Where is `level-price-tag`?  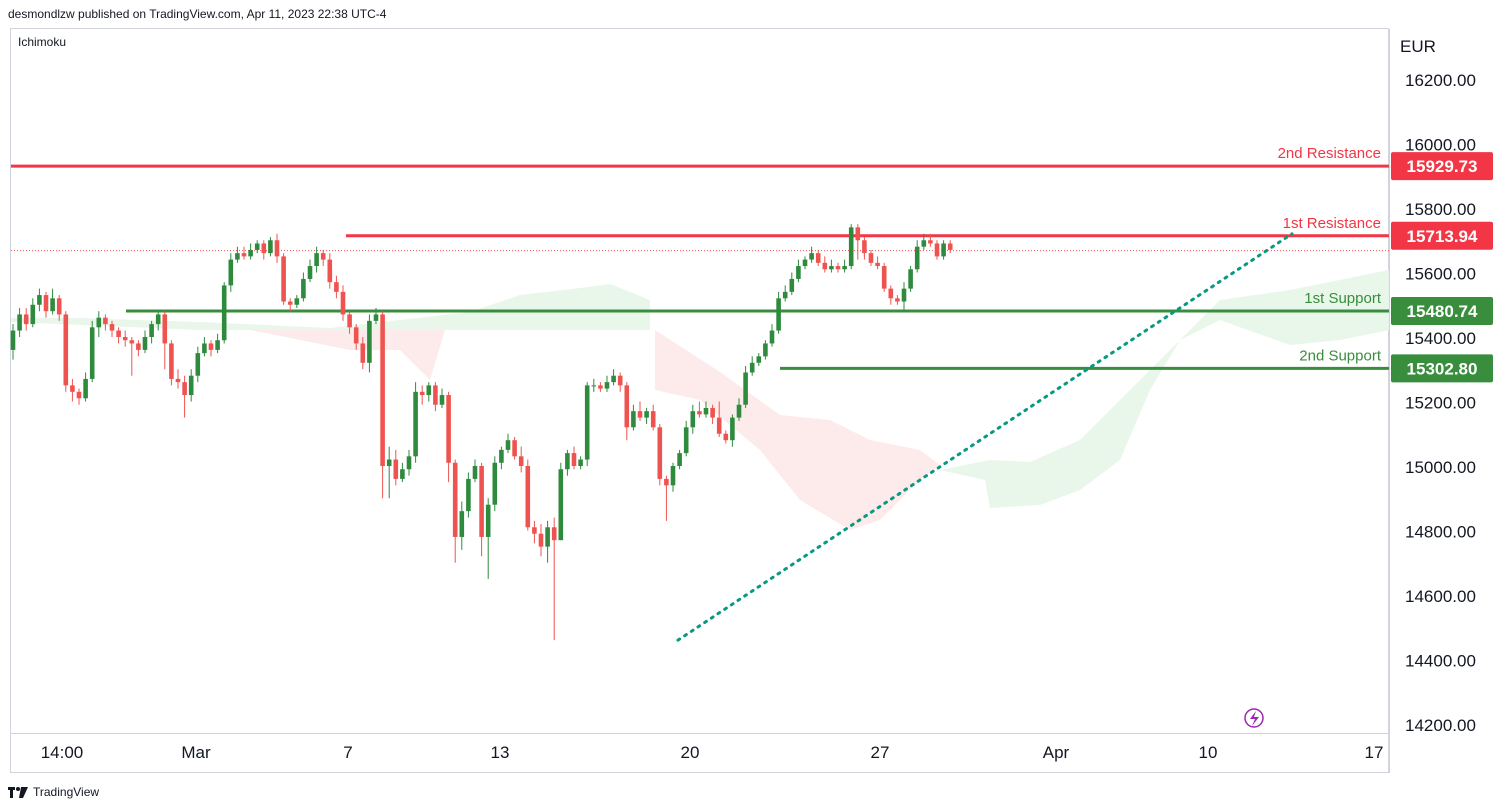
level-price-tag is located at coordinates (1442, 166).